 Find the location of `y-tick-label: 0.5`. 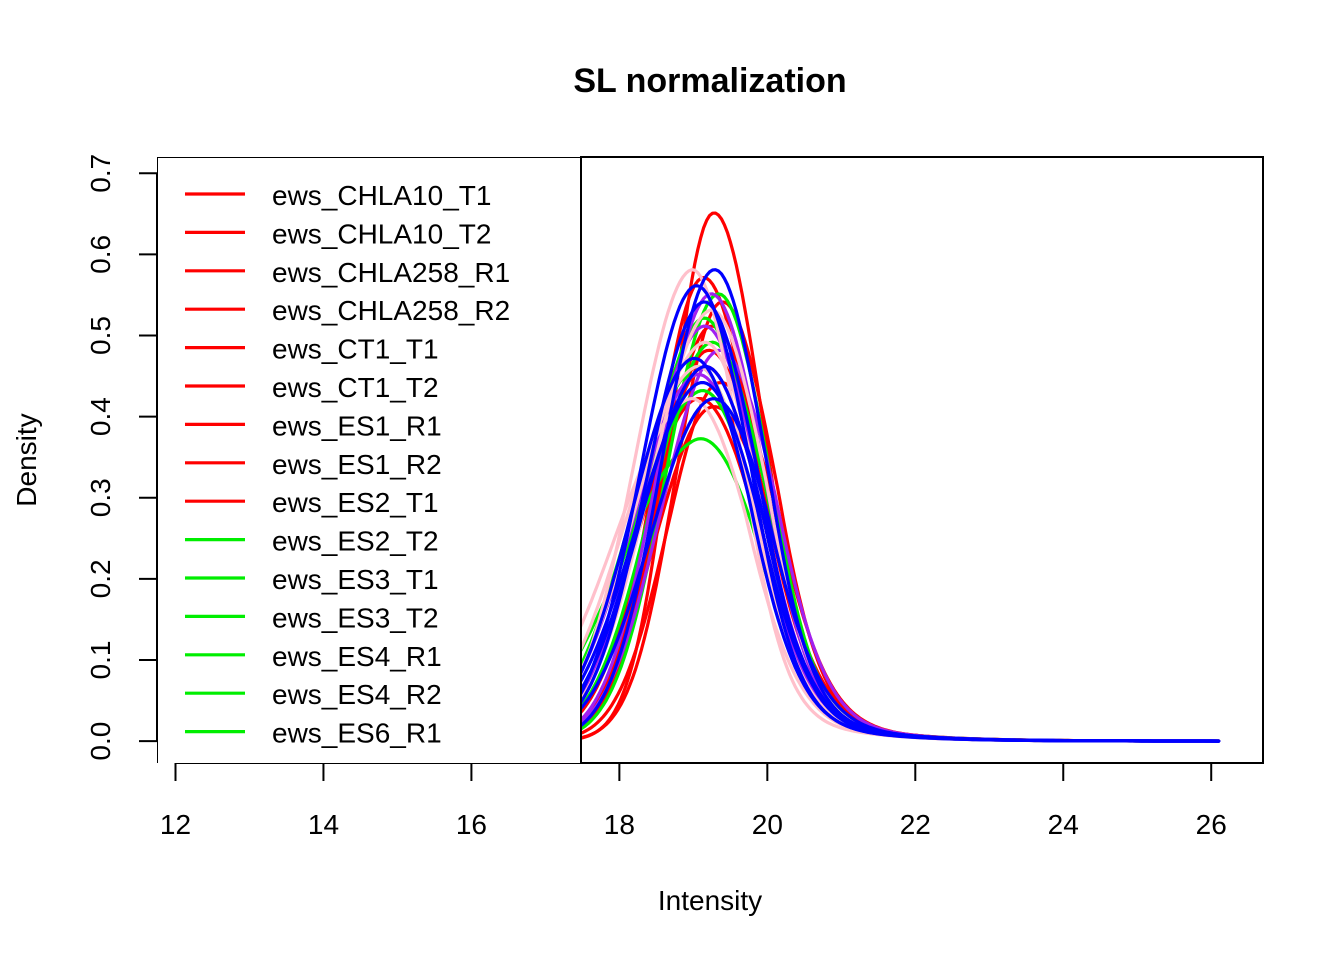

y-tick-label: 0.5 is located at coordinates (100, 335).